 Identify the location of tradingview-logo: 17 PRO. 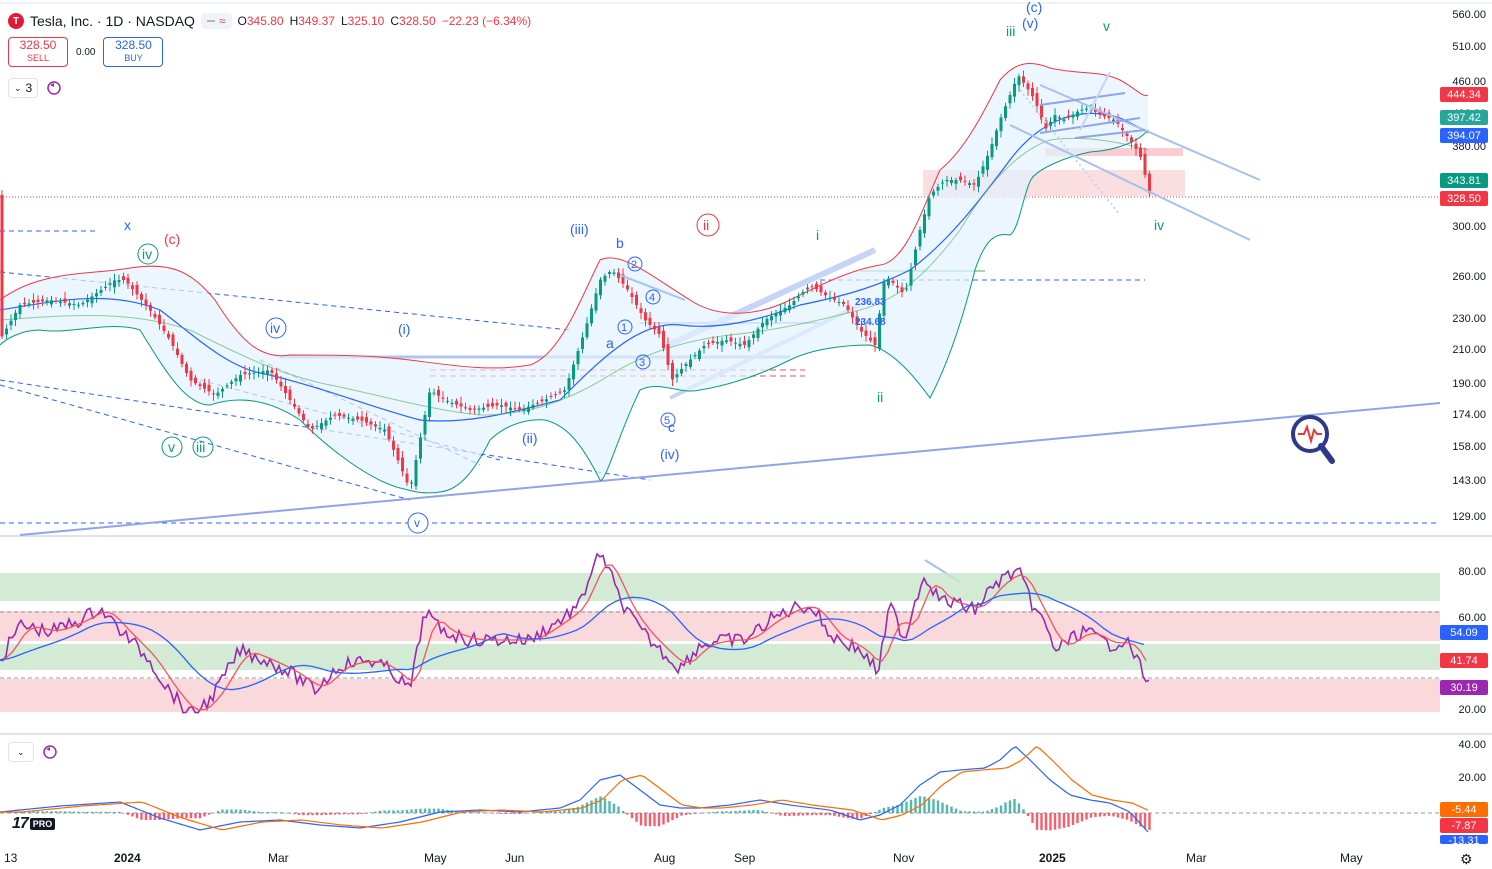
(34, 824).